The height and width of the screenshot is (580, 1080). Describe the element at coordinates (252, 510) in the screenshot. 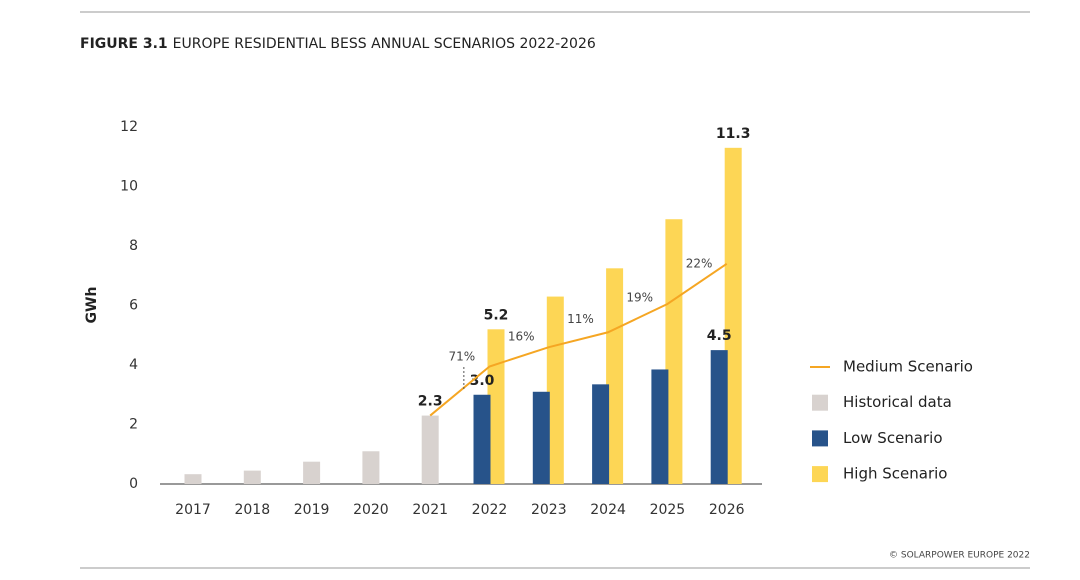

I see `x-tick-label: 2018` at that location.